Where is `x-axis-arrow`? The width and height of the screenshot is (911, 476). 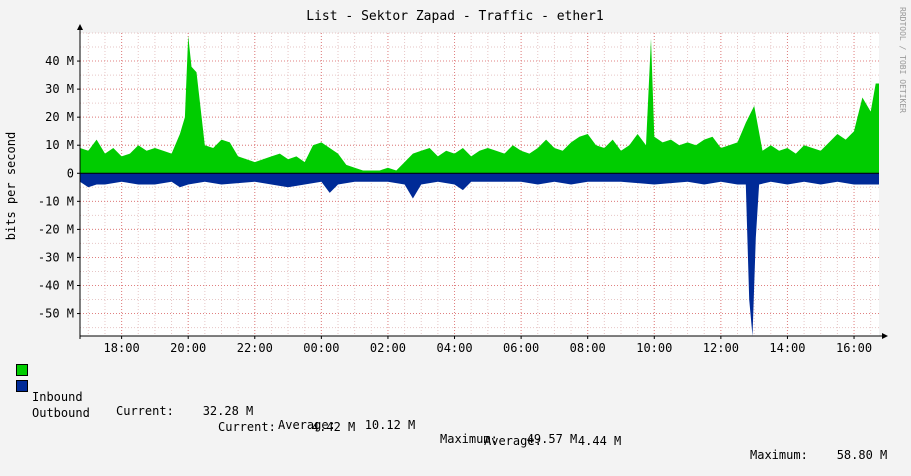 x-axis-arrow is located at coordinates (885, 336).